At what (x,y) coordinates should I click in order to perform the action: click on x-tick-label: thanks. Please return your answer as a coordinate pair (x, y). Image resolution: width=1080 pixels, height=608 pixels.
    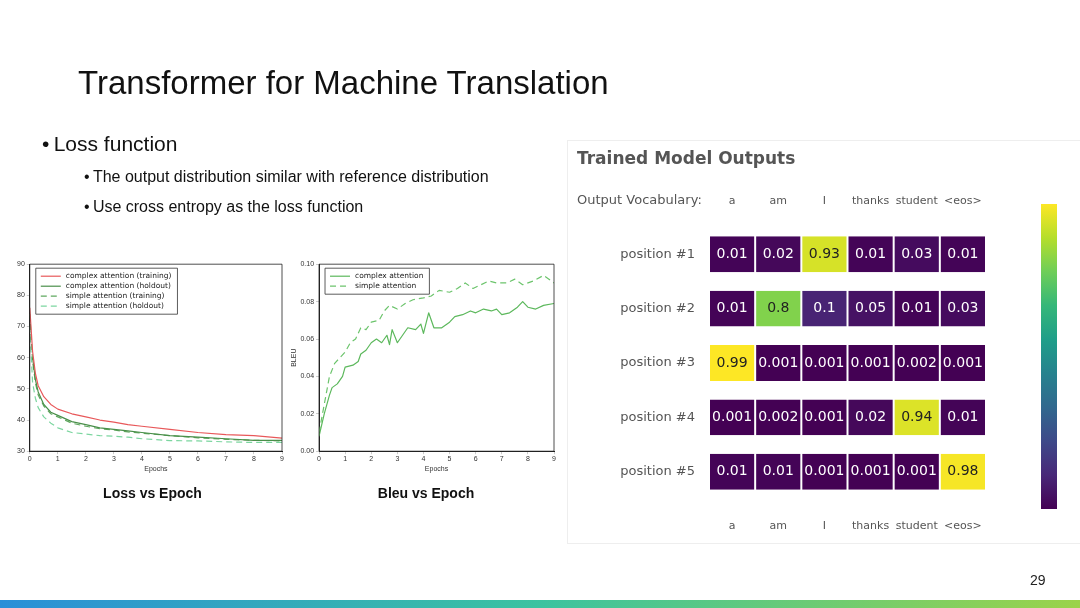
    Looking at the image, I should click on (871, 200).